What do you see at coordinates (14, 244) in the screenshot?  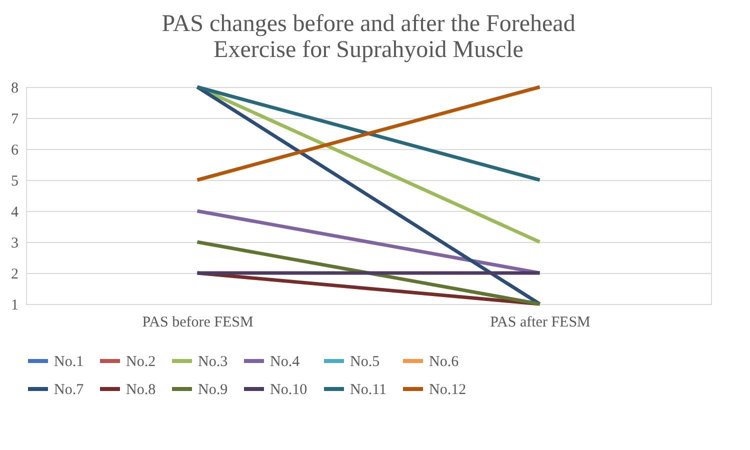 I see `y-tick-label: 3` at bounding box center [14, 244].